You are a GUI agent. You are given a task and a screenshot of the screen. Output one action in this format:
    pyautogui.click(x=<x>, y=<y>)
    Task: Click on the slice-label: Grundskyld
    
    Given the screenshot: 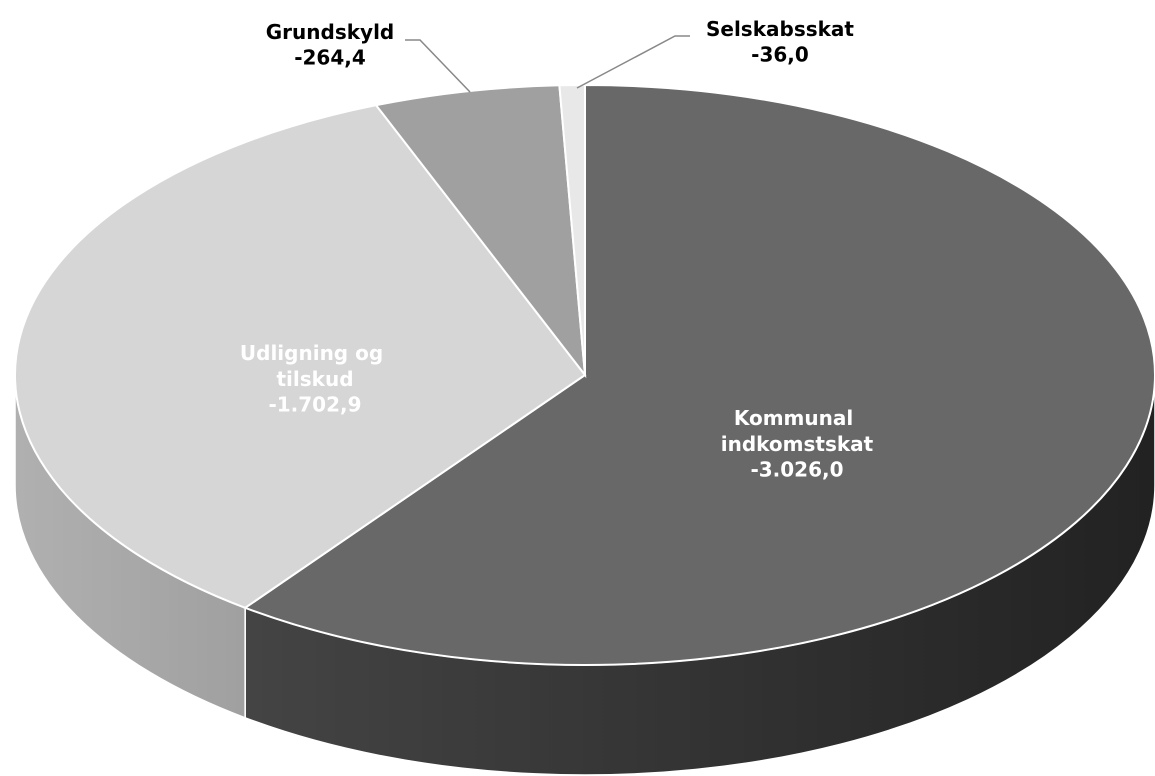 What is the action you would take?
    pyautogui.click(x=330, y=32)
    